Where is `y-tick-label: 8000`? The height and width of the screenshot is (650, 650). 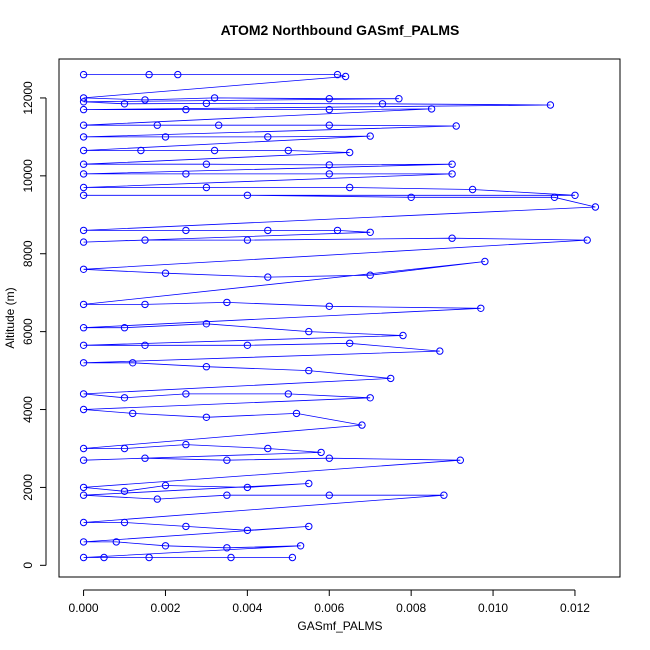 y-tick-label: 8000 is located at coordinates (28, 253).